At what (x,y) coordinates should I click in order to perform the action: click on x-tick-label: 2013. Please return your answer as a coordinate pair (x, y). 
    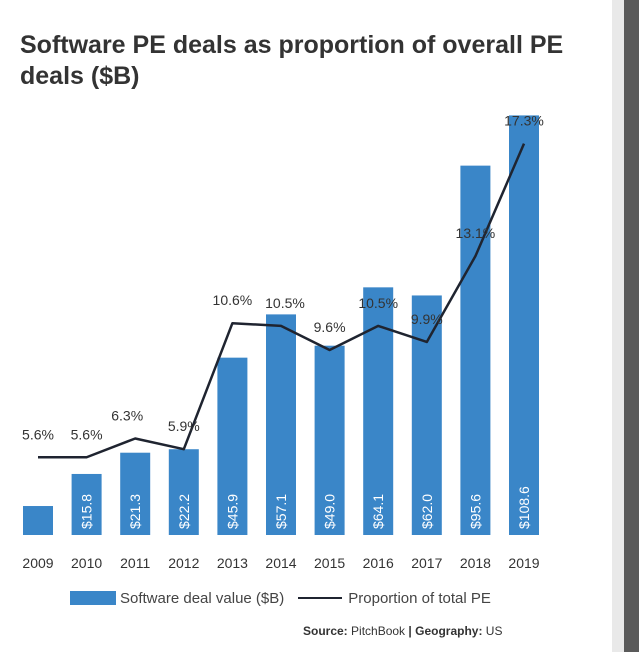
    Looking at the image, I should click on (232, 563).